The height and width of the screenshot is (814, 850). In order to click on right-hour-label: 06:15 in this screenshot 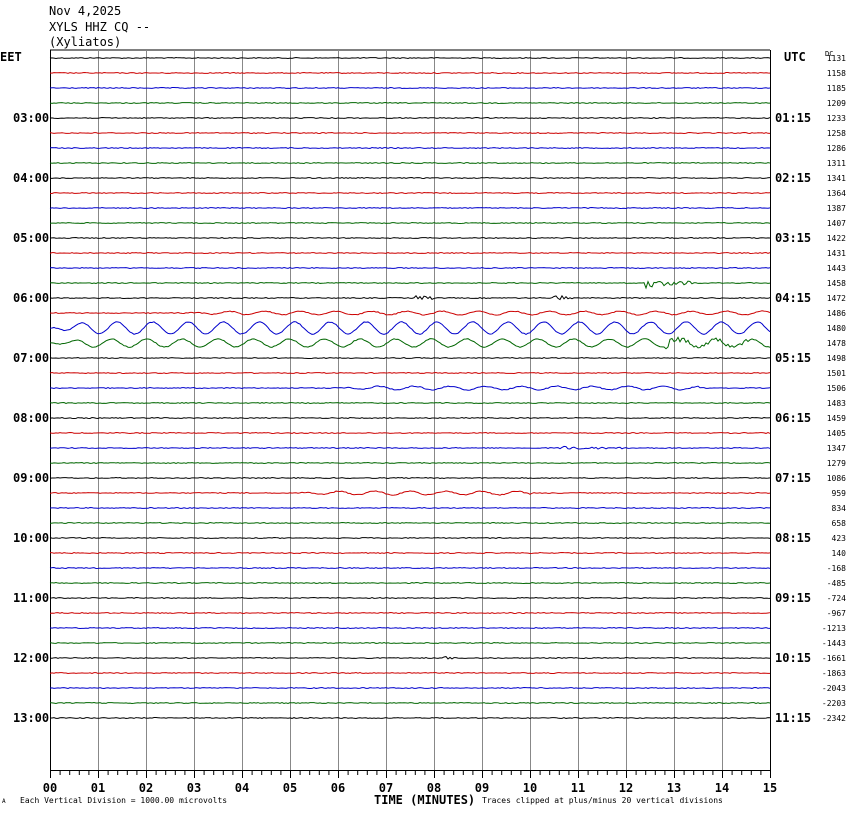, I will do `click(793, 418)`.